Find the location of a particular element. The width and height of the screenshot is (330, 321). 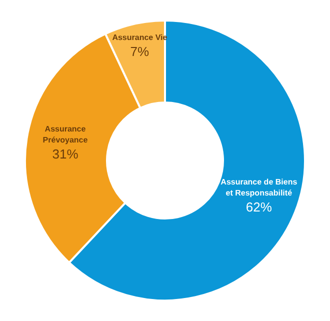

slice-label: Assurance Prévoyance is located at coordinates (65, 134).